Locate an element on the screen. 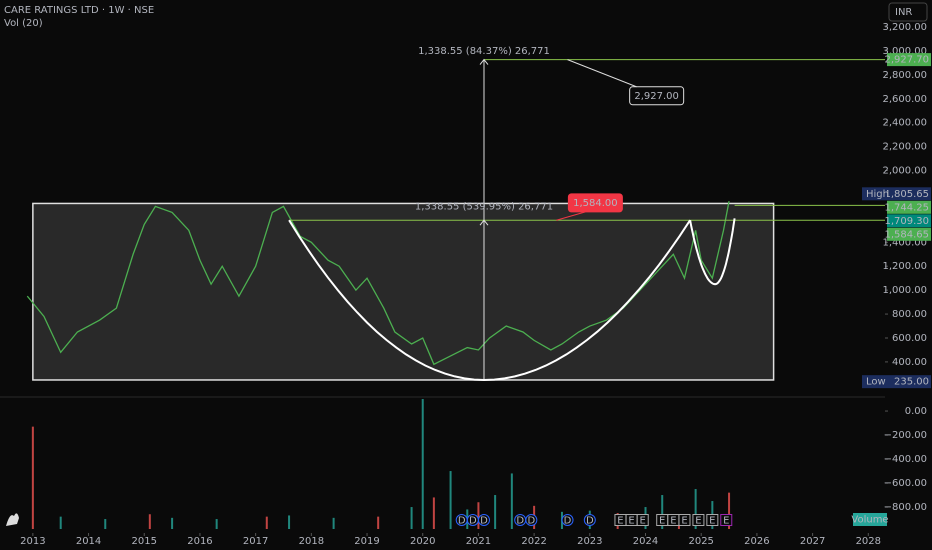  price-label: 1,709.30 is located at coordinates (906, 221).